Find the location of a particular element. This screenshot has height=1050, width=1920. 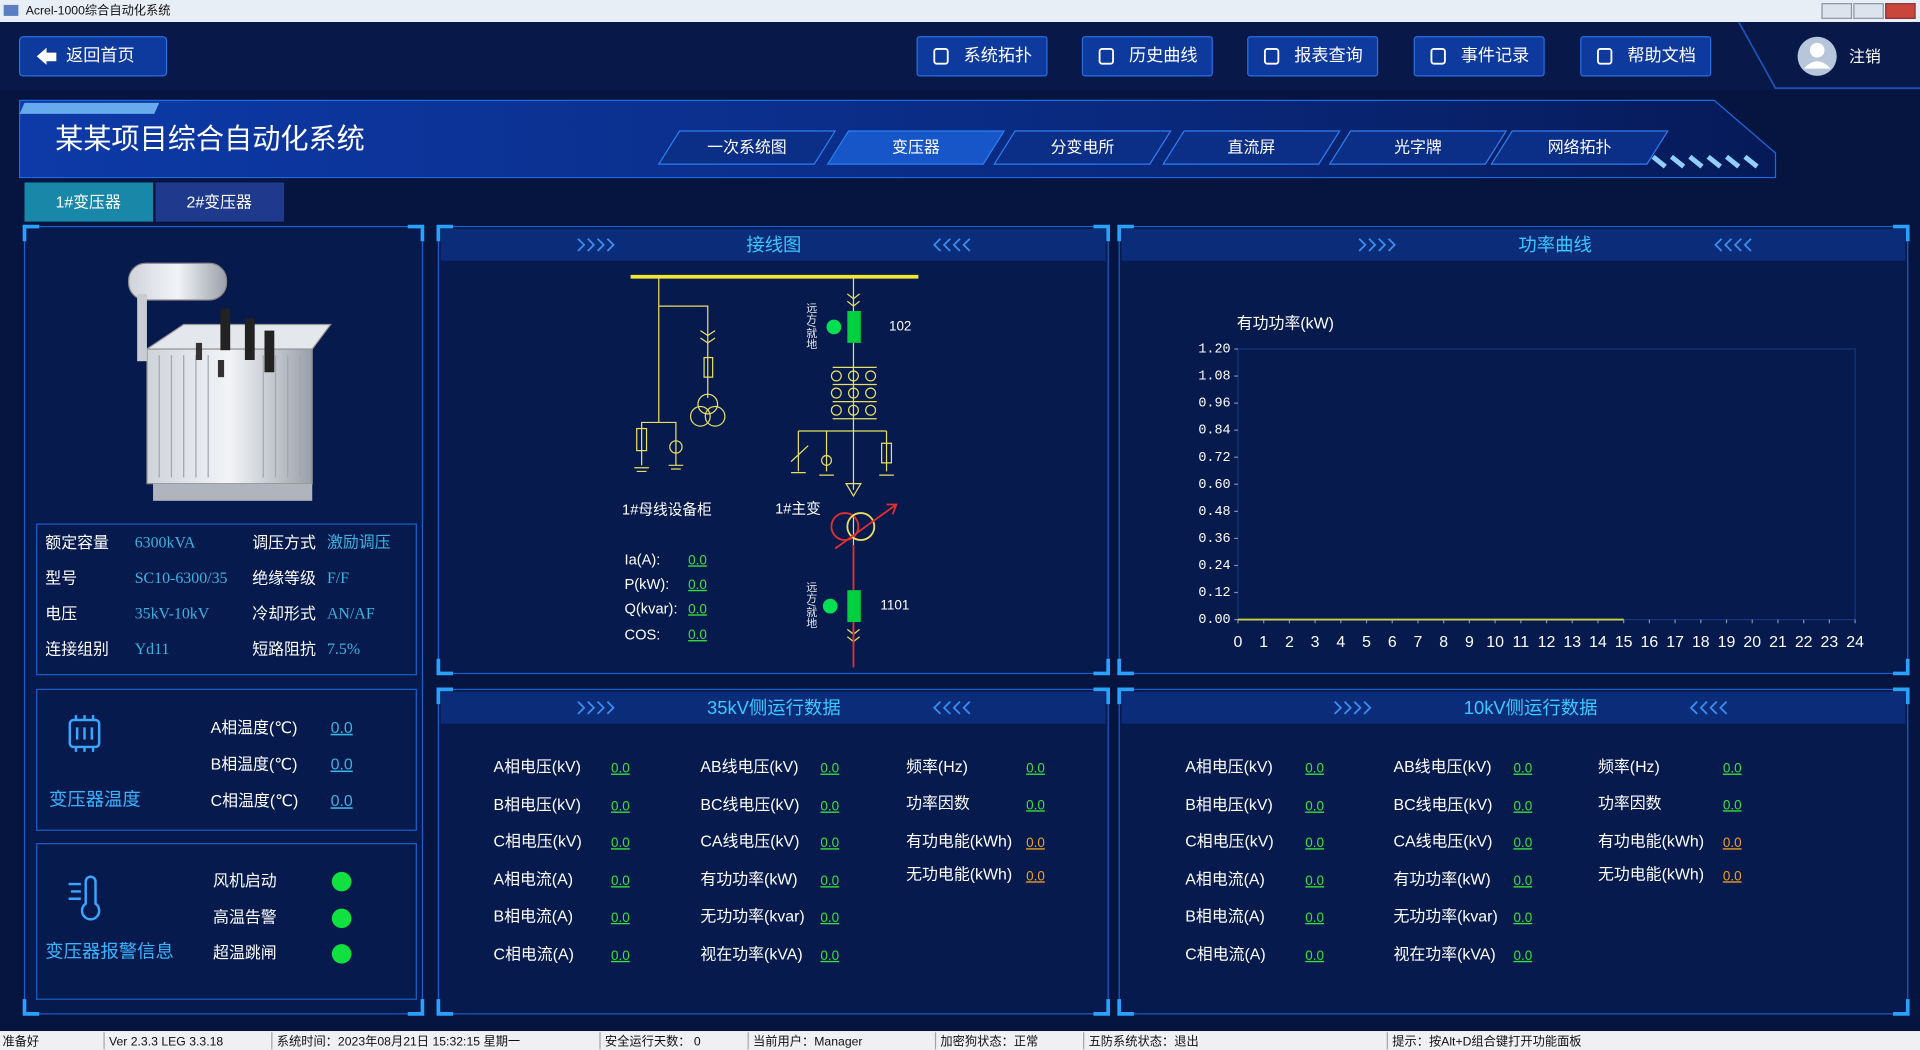

x-tick-label: 24 is located at coordinates (1855, 642).